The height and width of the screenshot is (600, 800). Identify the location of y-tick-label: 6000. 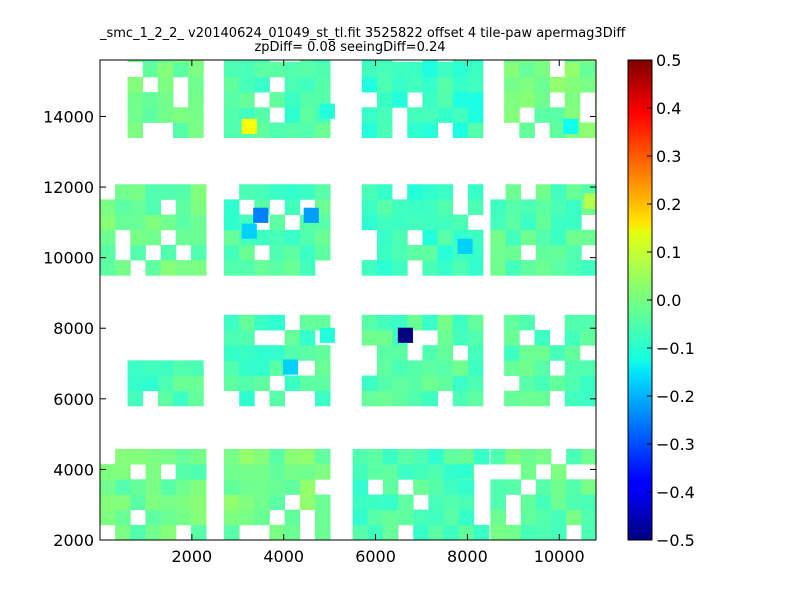
(73, 399).